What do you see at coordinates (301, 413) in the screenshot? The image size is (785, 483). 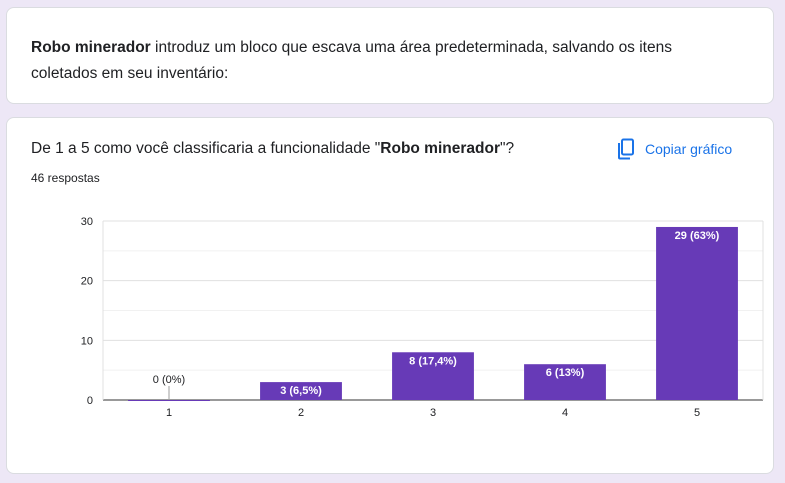 I see `x-tick-label: 2` at bounding box center [301, 413].